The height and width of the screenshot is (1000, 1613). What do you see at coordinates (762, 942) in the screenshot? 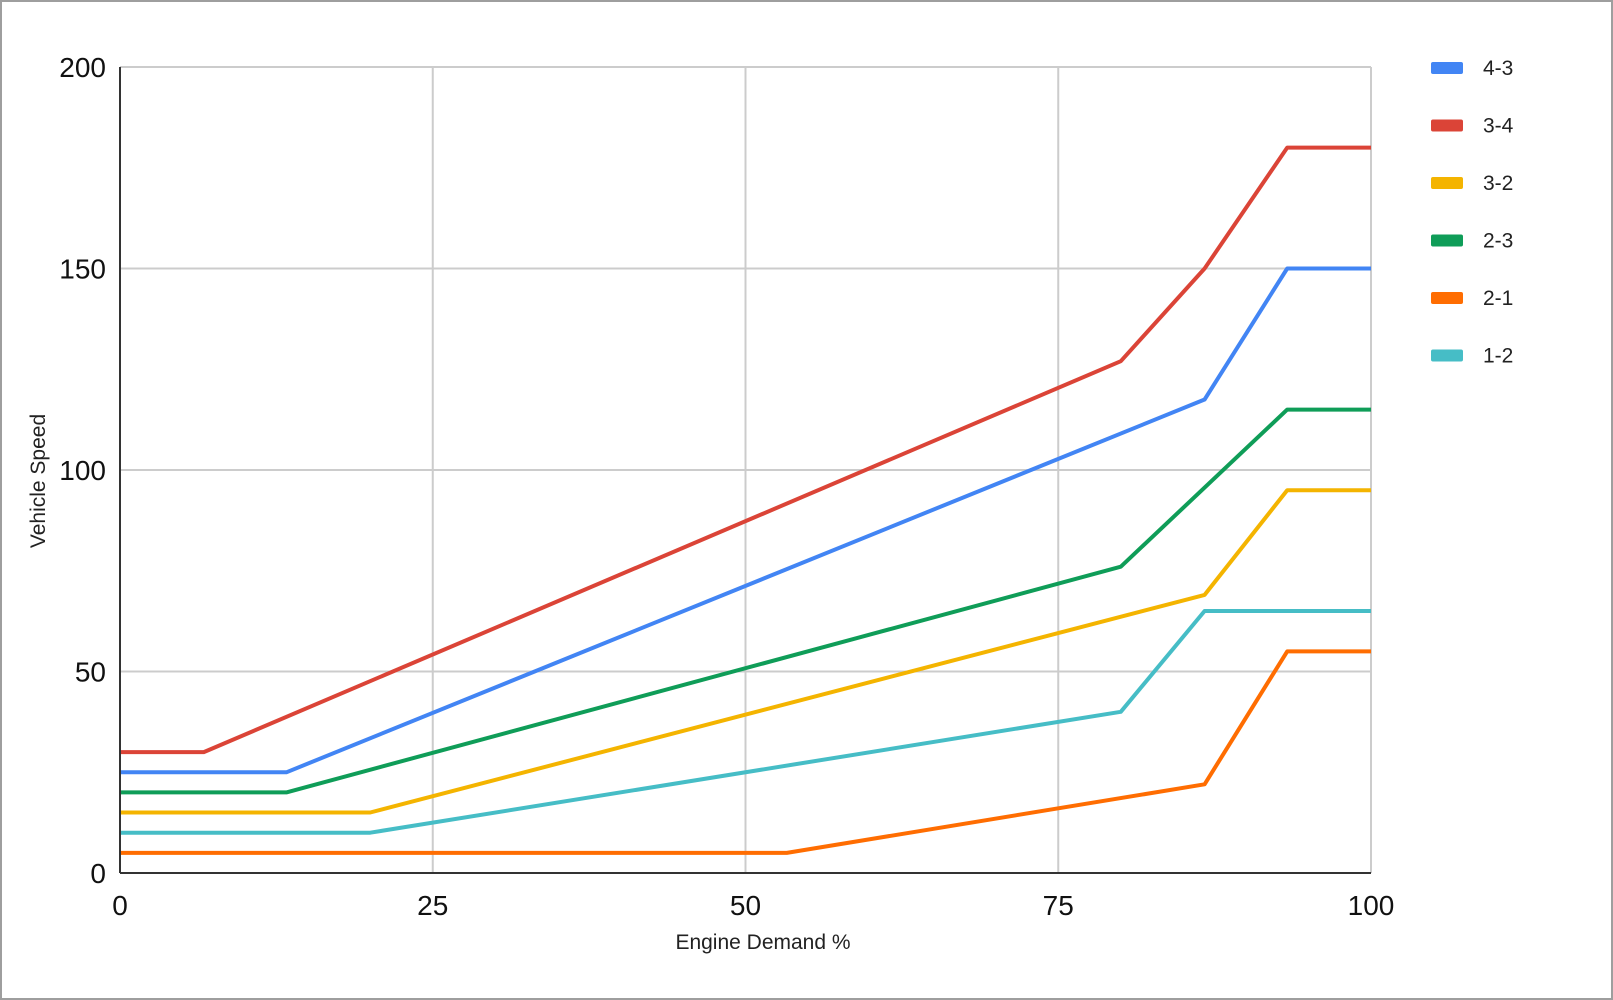
I see `x-axis-title: Engine Demand %` at bounding box center [762, 942].